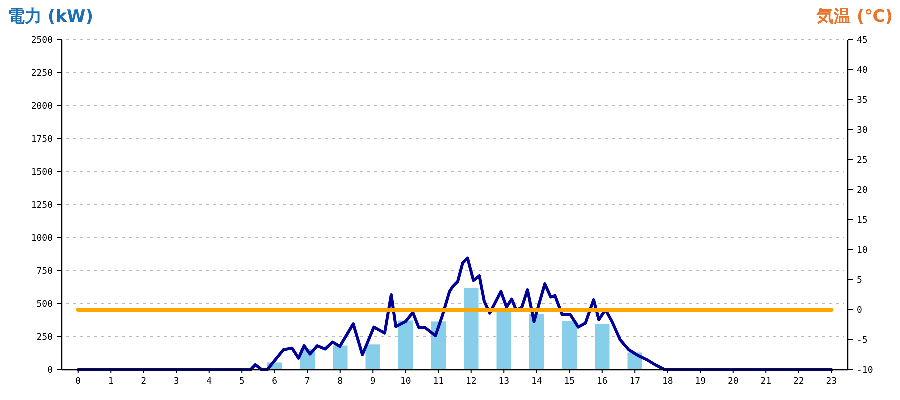 The width and height of the screenshot is (900, 400). What do you see at coordinates (471, 382) in the screenshot?
I see `x-tick-label: 12` at bounding box center [471, 382].